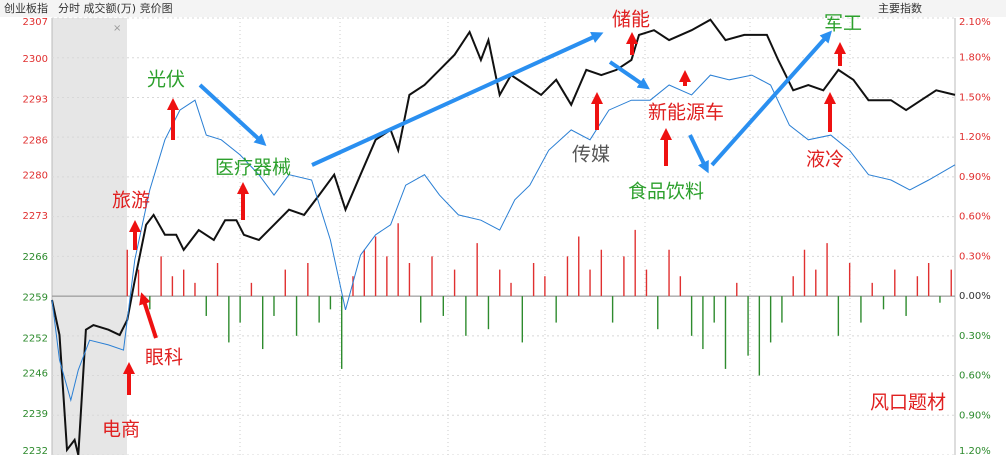  I want to click on annotation: 储能, so click(631, 20).